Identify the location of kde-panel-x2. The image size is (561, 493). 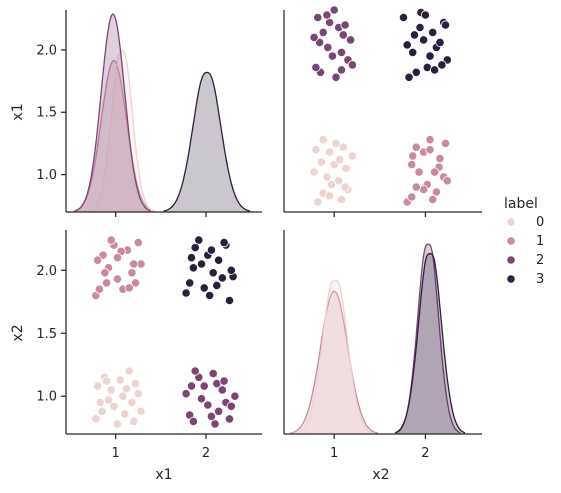
(378, 338).